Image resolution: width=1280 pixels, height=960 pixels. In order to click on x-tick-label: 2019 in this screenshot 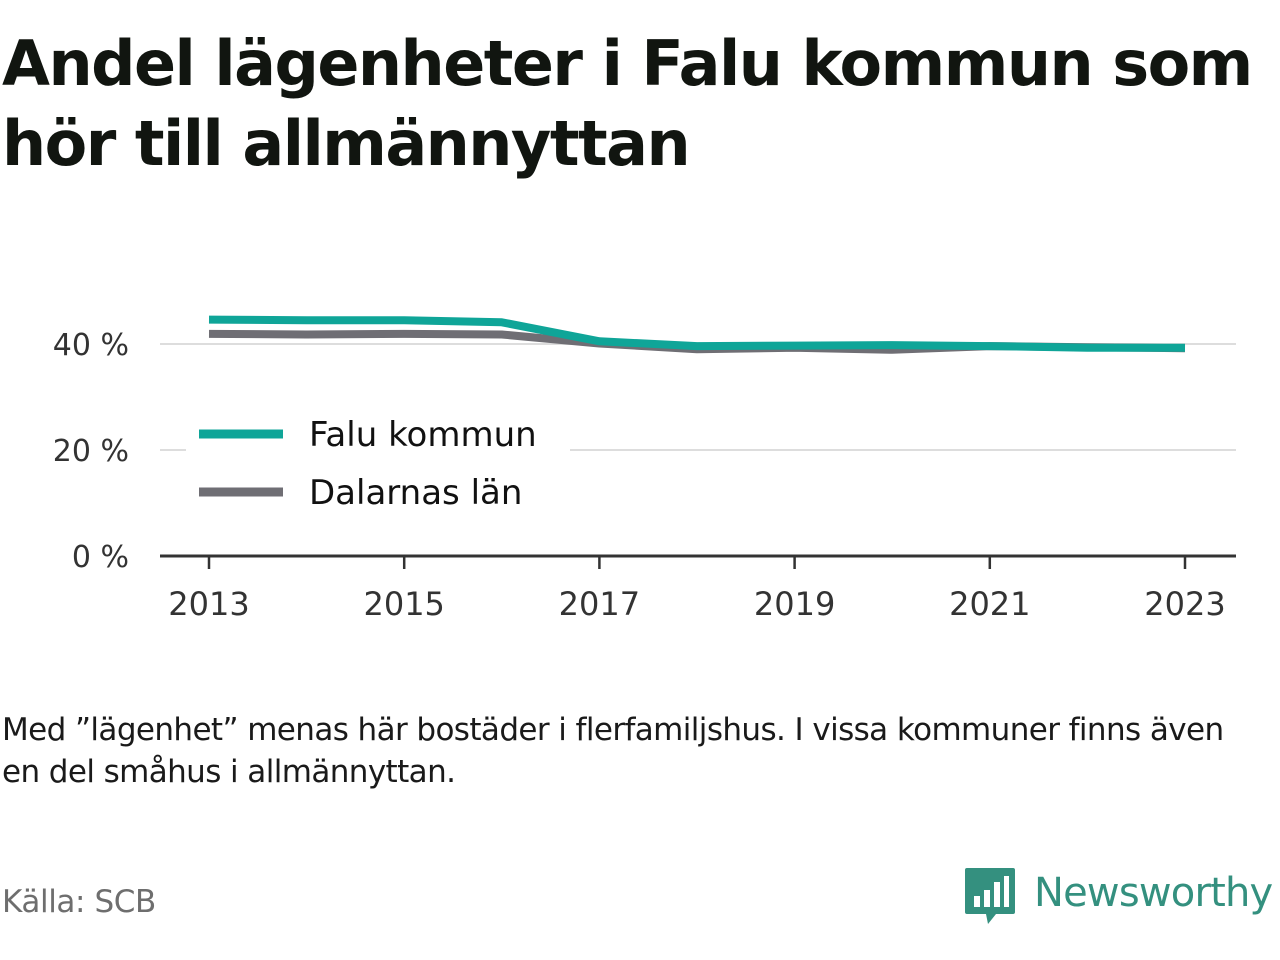, I will do `click(794, 604)`.